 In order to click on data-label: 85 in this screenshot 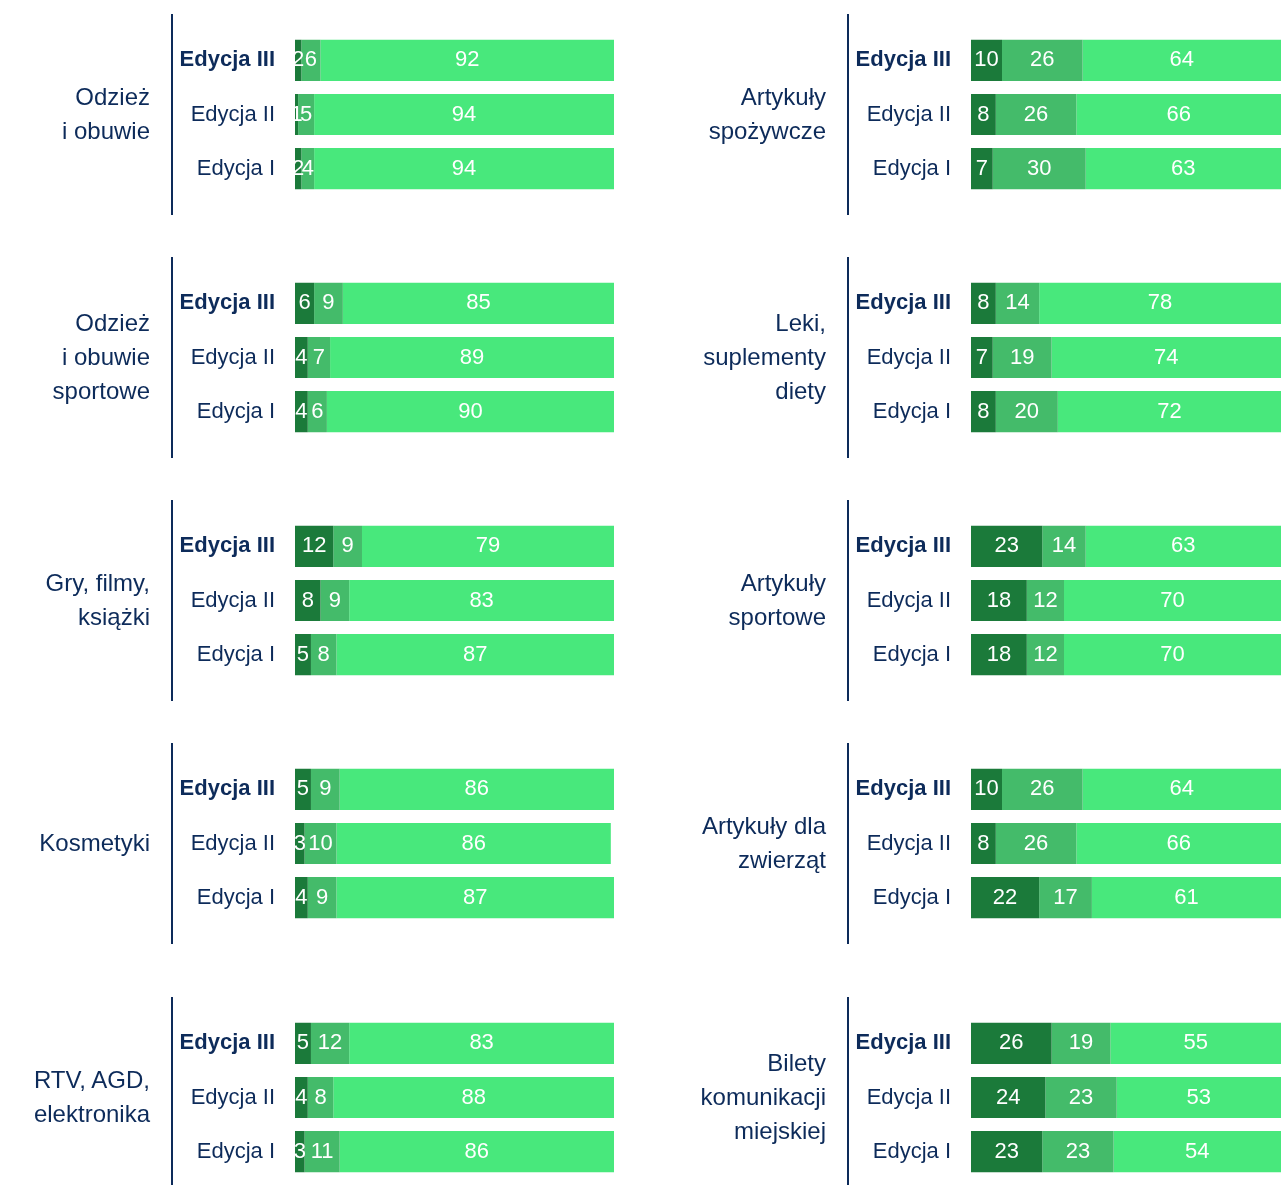, I will do `click(478, 301)`.